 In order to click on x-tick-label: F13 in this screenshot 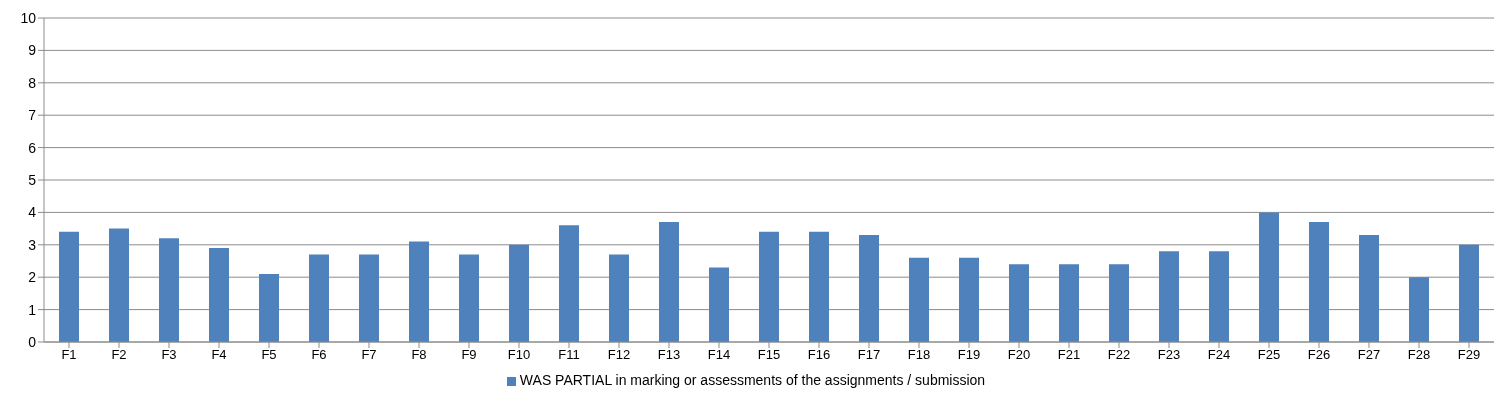, I will do `click(669, 355)`.